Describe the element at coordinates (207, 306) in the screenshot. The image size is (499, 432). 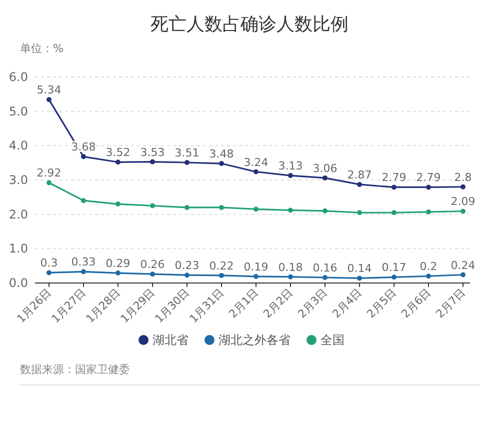
I see `x-tick-label: 1月31日` at that location.